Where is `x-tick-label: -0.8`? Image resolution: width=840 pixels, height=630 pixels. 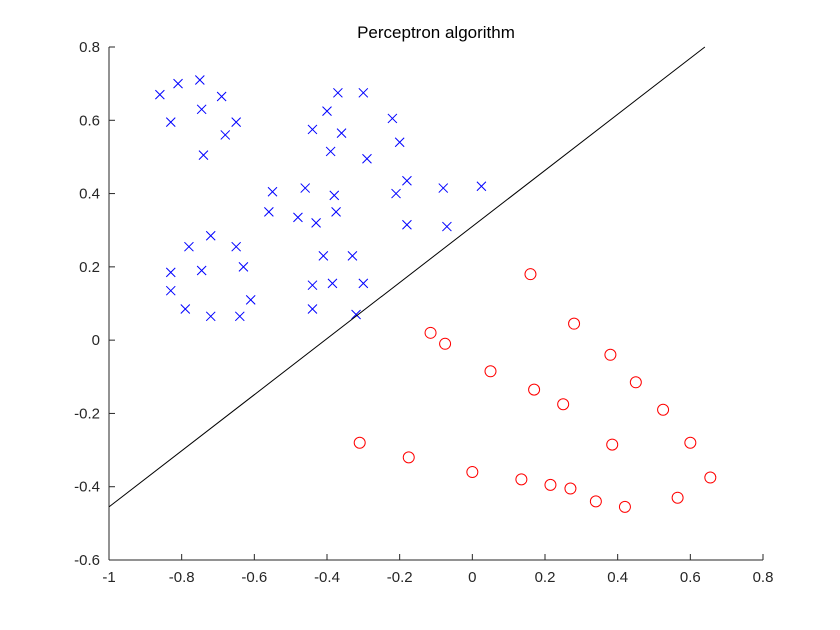
x-tick-label: -0.8 is located at coordinates (182, 577).